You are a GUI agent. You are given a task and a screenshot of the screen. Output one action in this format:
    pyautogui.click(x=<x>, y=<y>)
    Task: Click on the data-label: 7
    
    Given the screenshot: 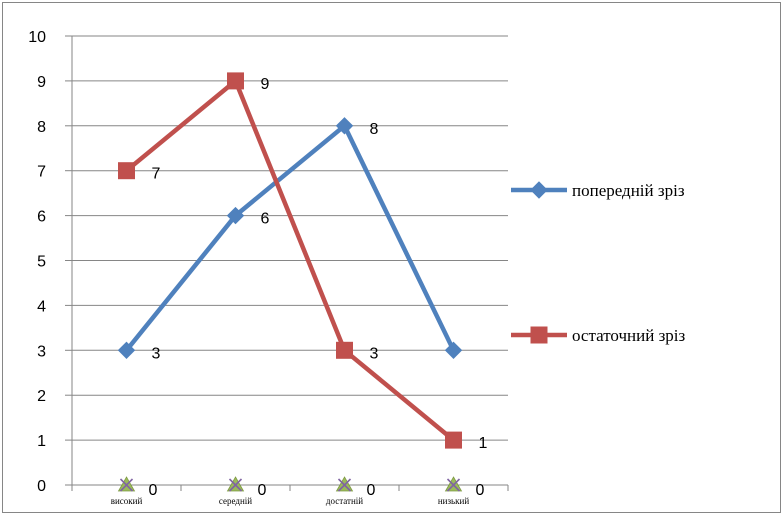 What is the action you would take?
    pyautogui.click(x=156, y=174)
    